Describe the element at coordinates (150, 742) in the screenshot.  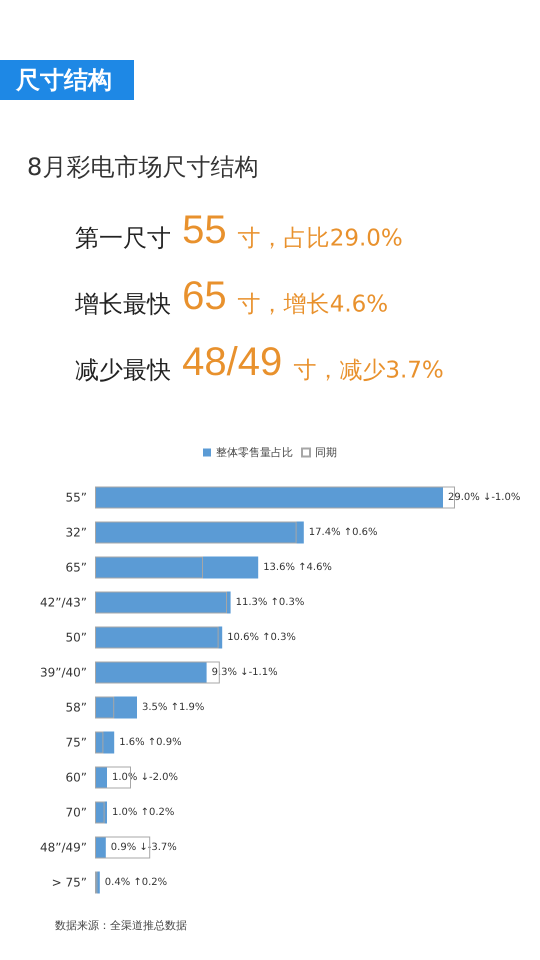
I see `data-label: 1.6% ↑0.9%` at that location.